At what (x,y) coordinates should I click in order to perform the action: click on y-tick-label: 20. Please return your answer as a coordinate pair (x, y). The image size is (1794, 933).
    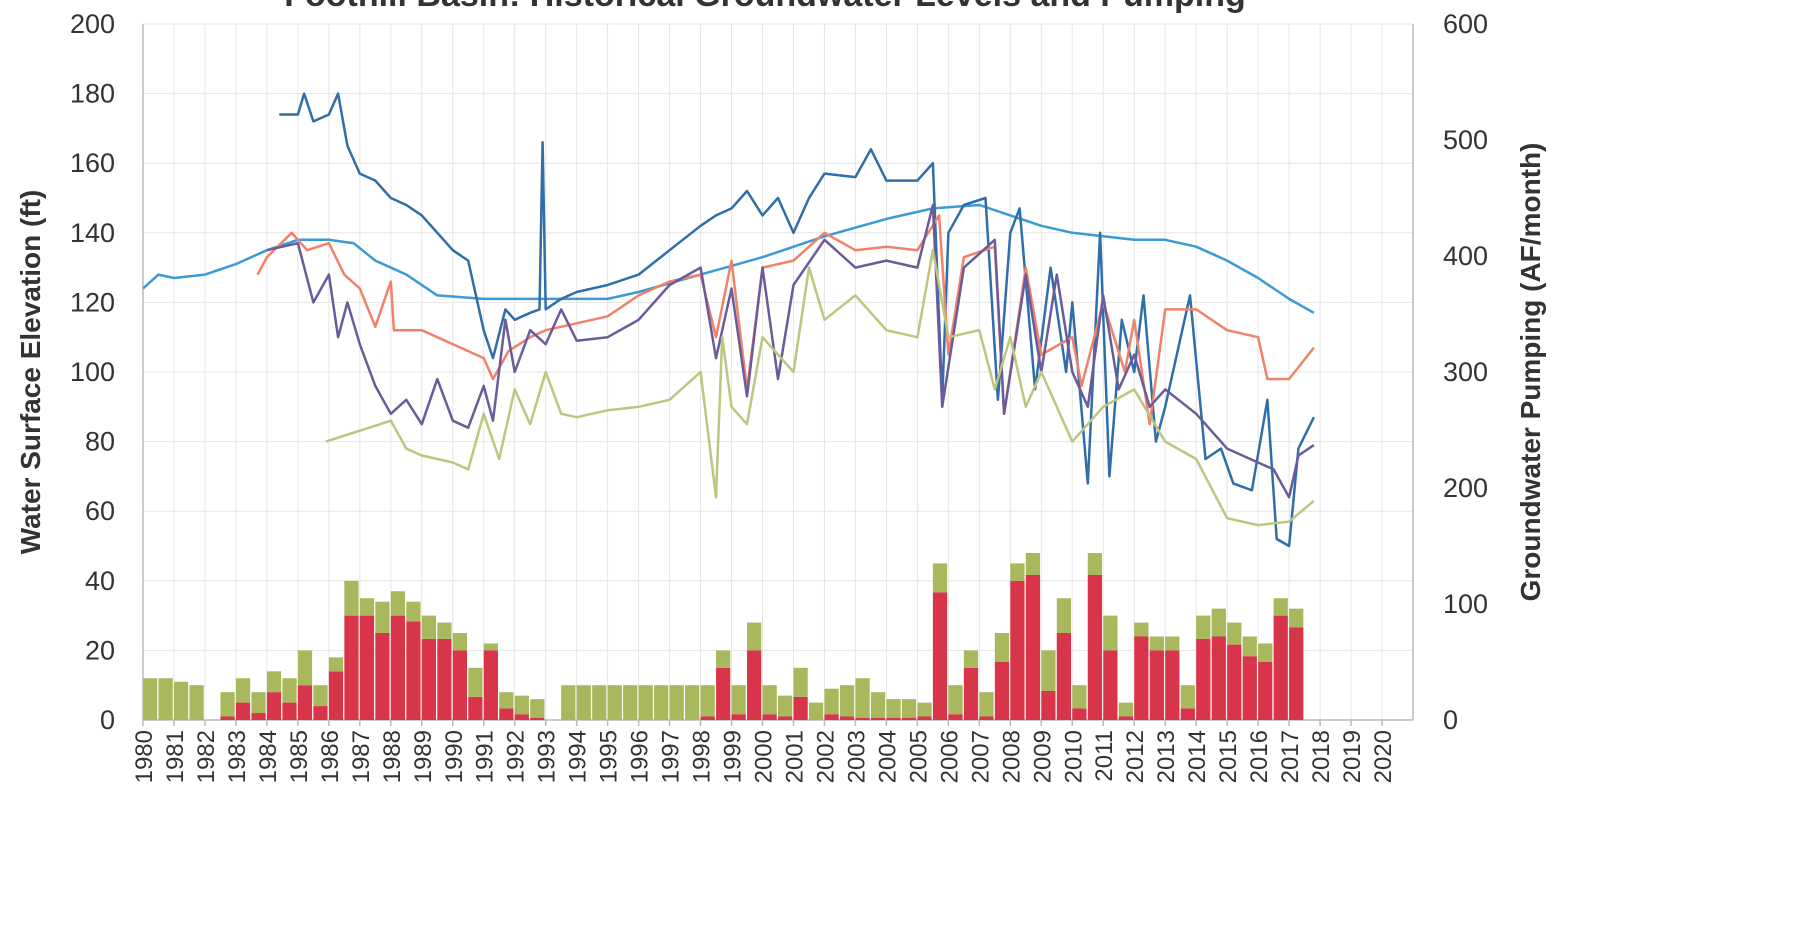
    Looking at the image, I should click on (100, 650).